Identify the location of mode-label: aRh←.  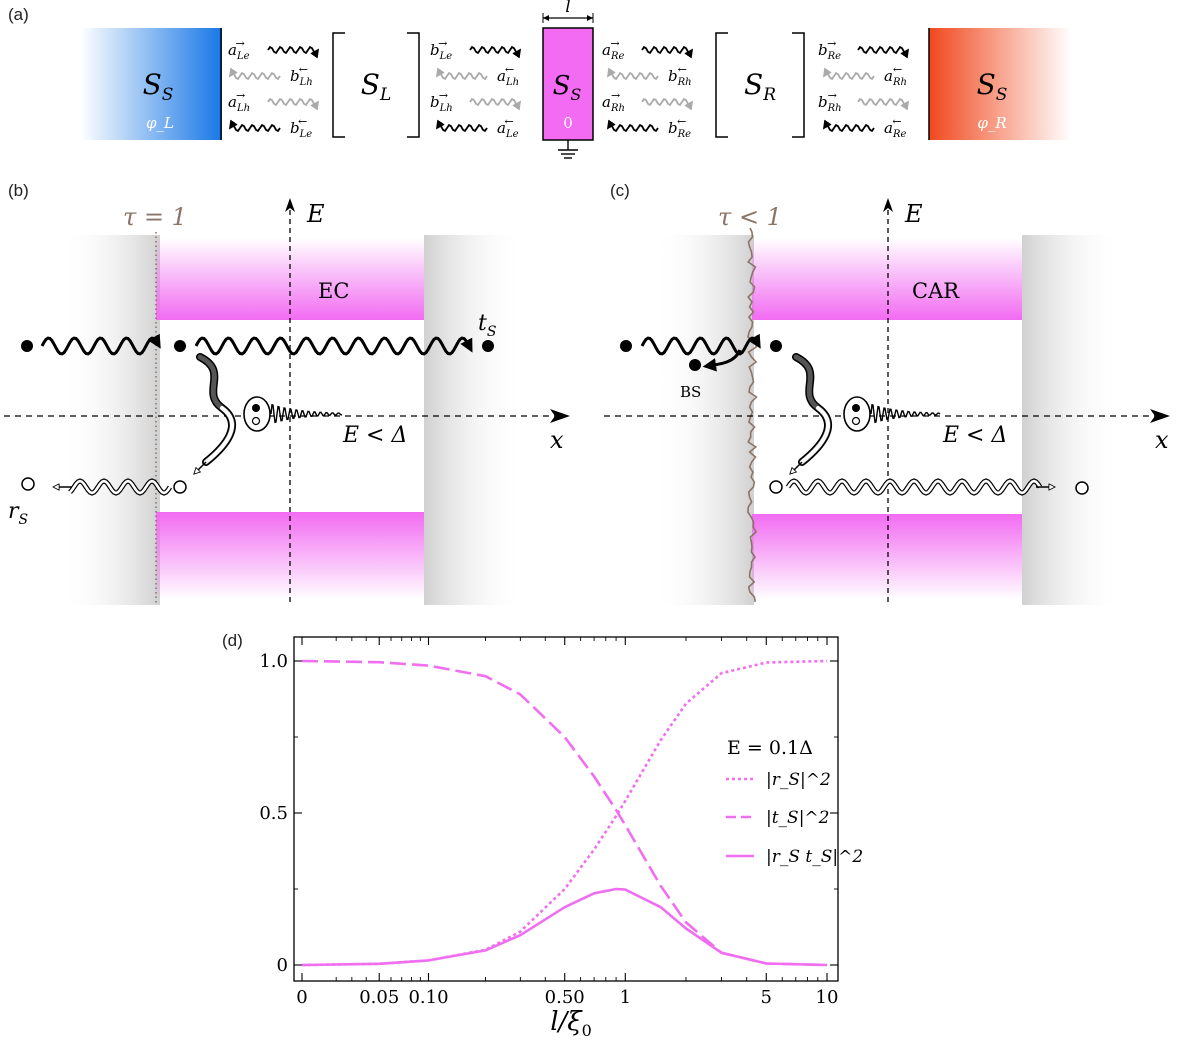
(895, 75).